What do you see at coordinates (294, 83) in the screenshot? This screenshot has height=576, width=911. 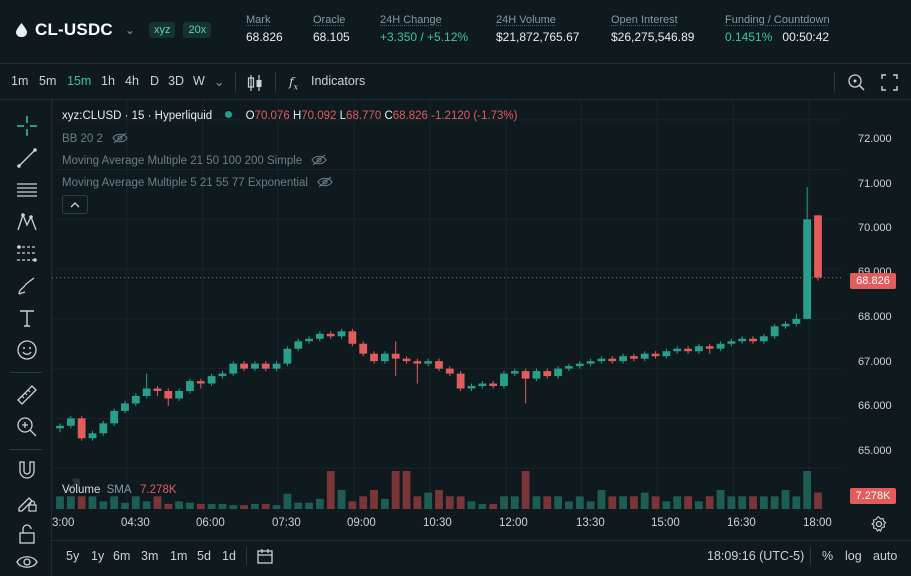 I see `indicators-fx-icon: fx` at bounding box center [294, 83].